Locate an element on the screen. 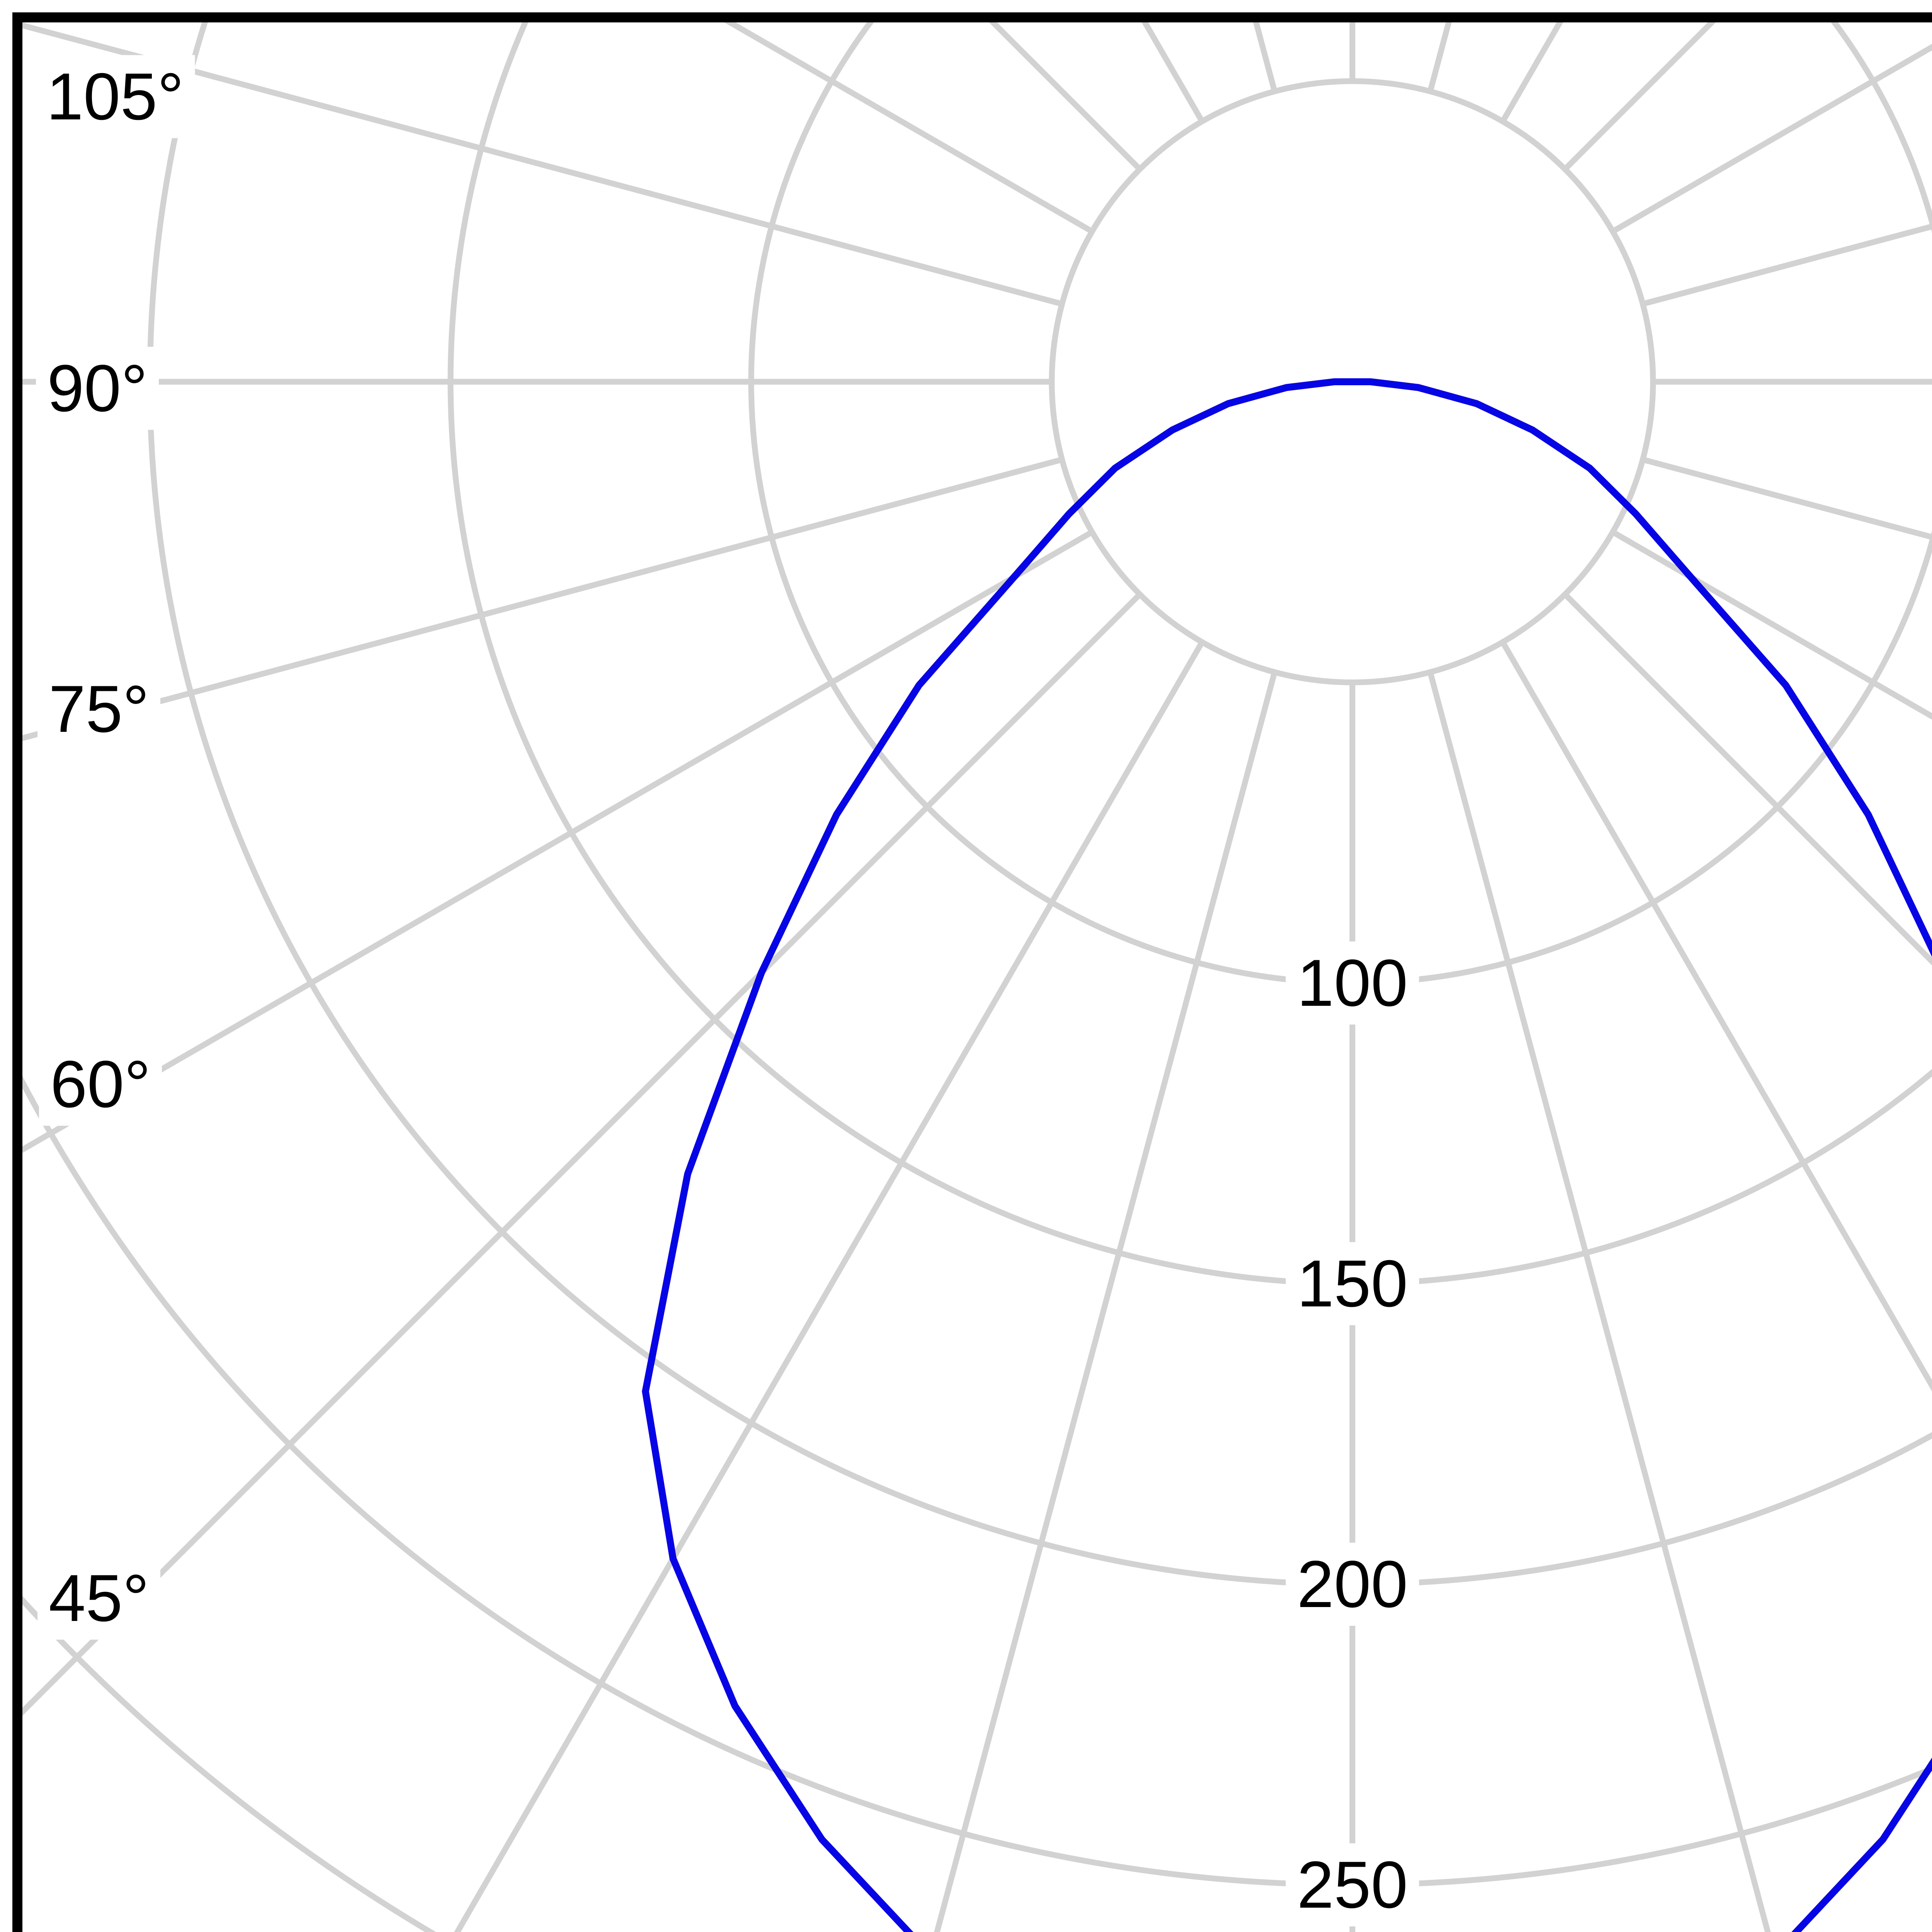 Image resolution: width=1932 pixels, height=1932 pixels. angle-label-left-4: 45° is located at coordinates (99, 1598).